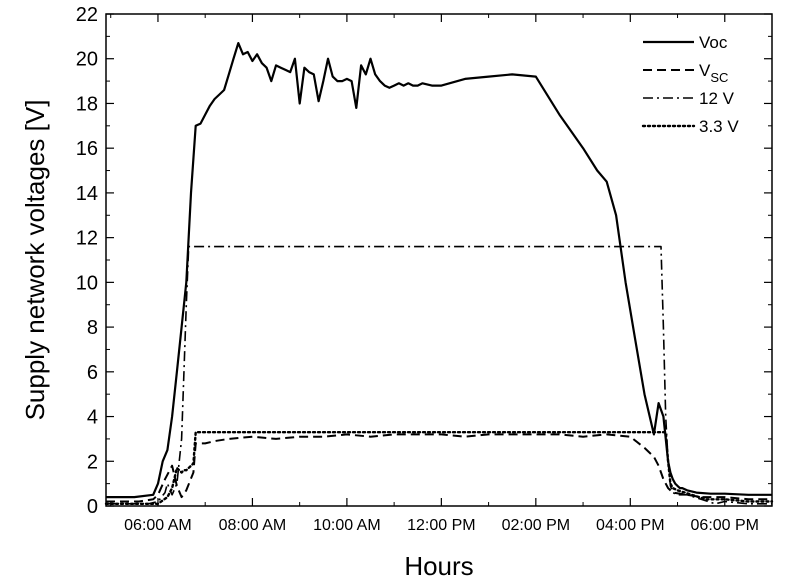 The width and height of the screenshot is (797, 587). Describe the element at coordinates (347, 525) in the screenshot. I see `x-tick-label: 10:00 AM` at that location.